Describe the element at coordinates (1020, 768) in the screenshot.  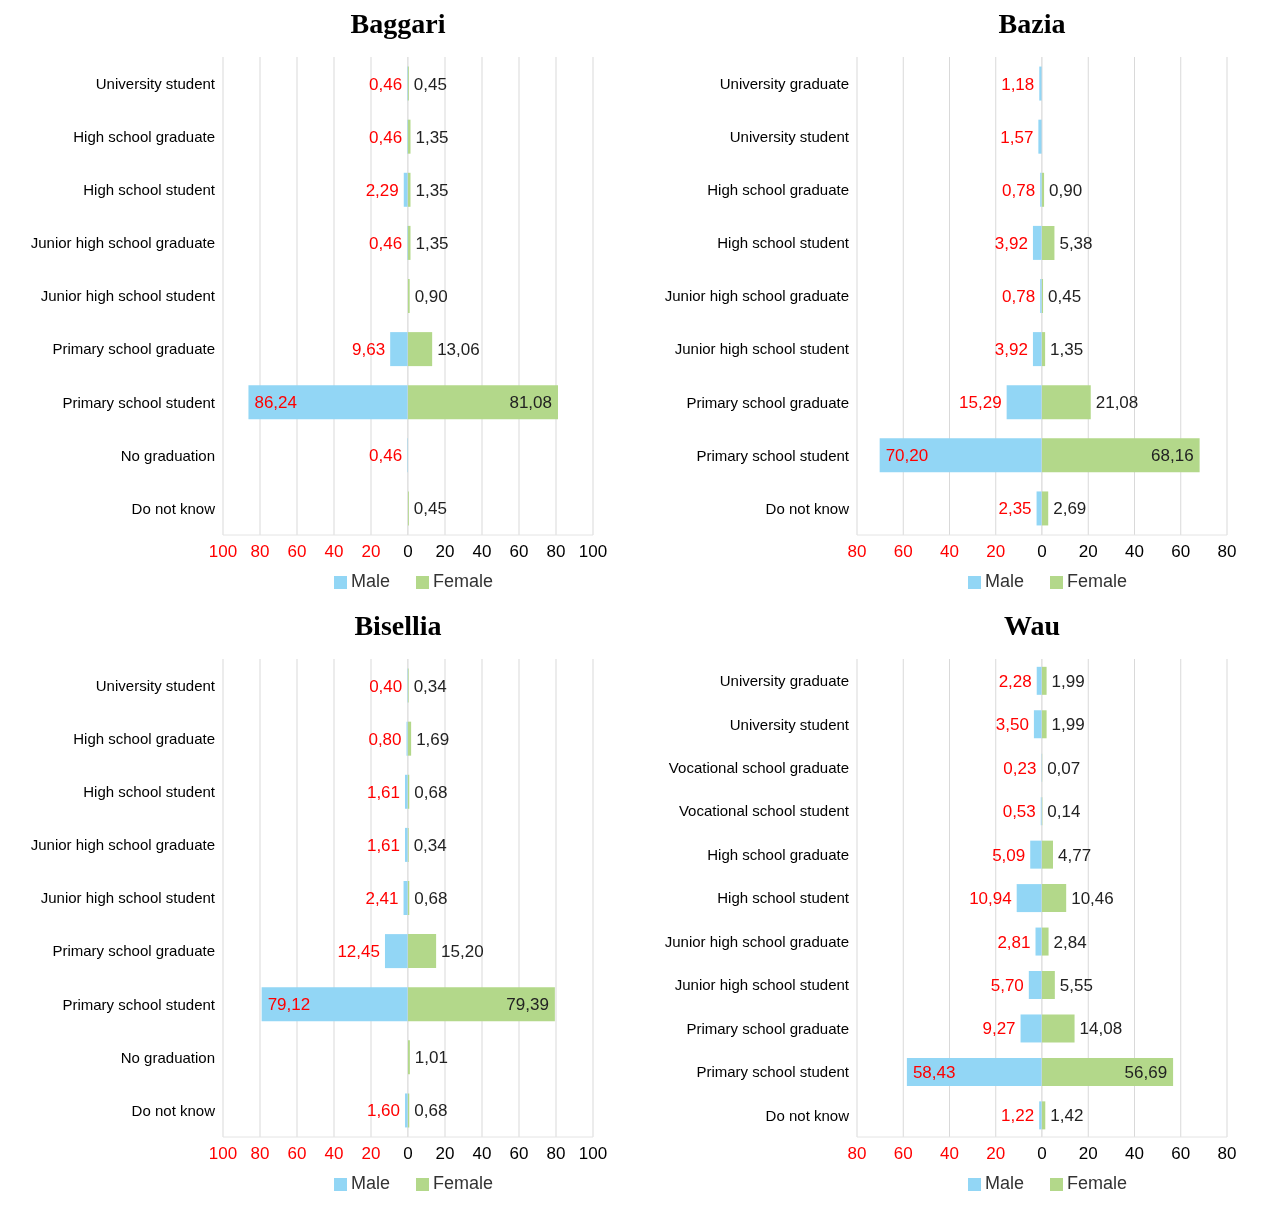
I see `data-label: 0,23` at that location.